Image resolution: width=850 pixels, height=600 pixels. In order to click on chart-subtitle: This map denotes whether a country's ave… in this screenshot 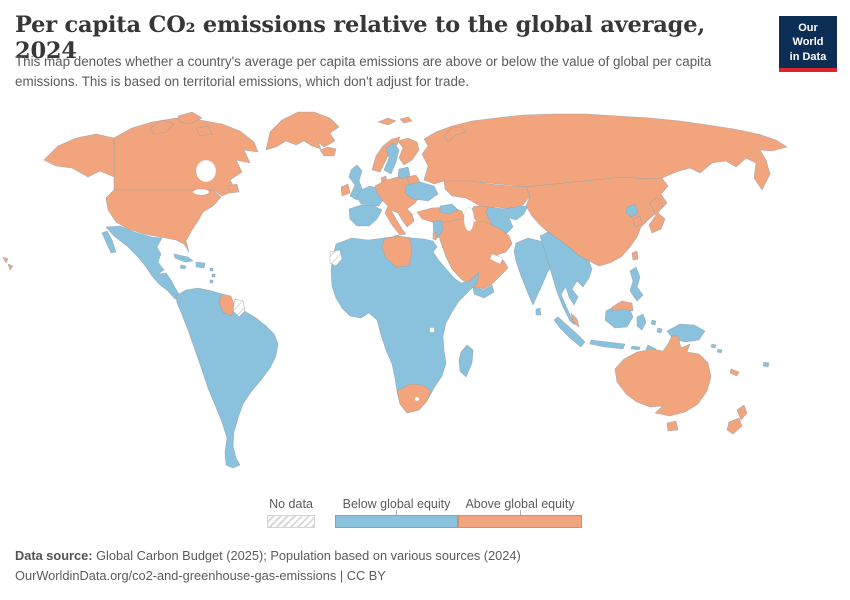, I will do `click(363, 72)`.